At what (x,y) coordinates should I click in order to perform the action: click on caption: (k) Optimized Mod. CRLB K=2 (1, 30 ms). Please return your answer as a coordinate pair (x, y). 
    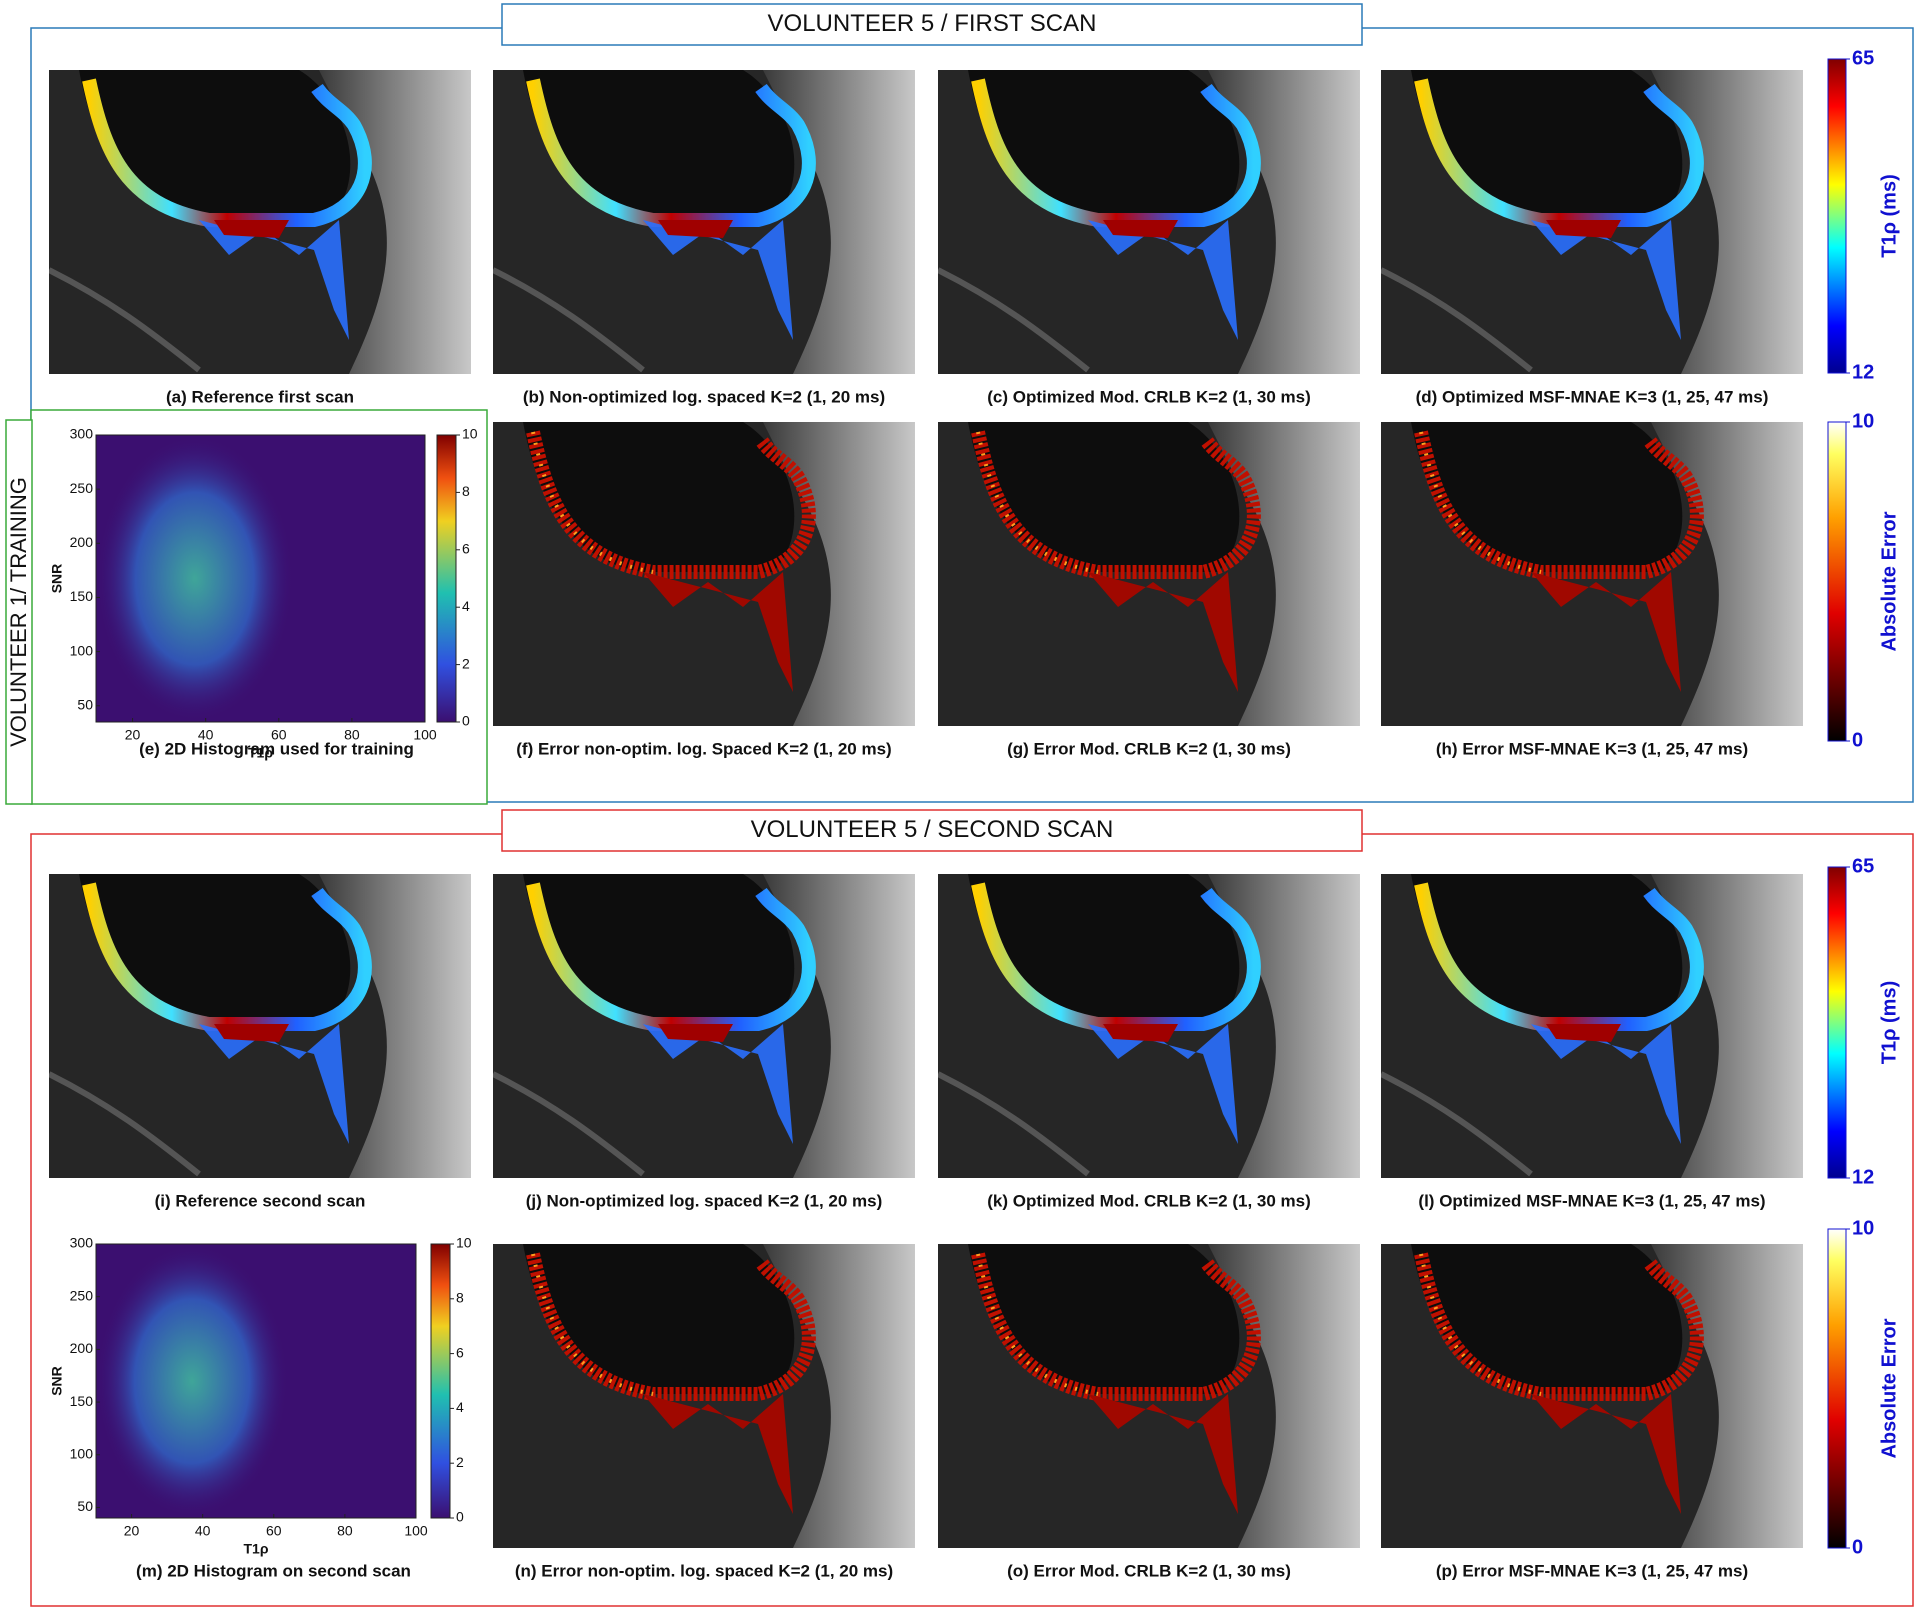
    Looking at the image, I should click on (1149, 1200).